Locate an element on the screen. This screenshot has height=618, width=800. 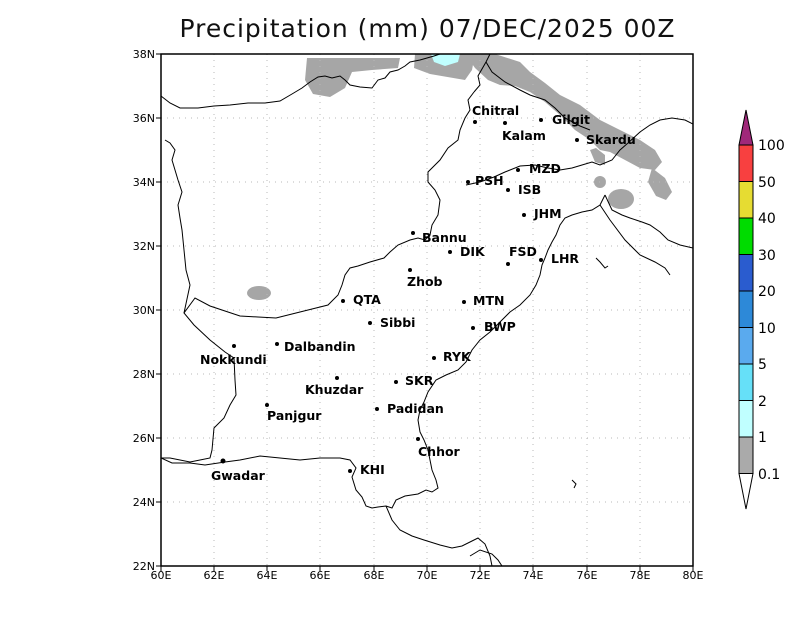
city-label: KHI is located at coordinates (372, 469).